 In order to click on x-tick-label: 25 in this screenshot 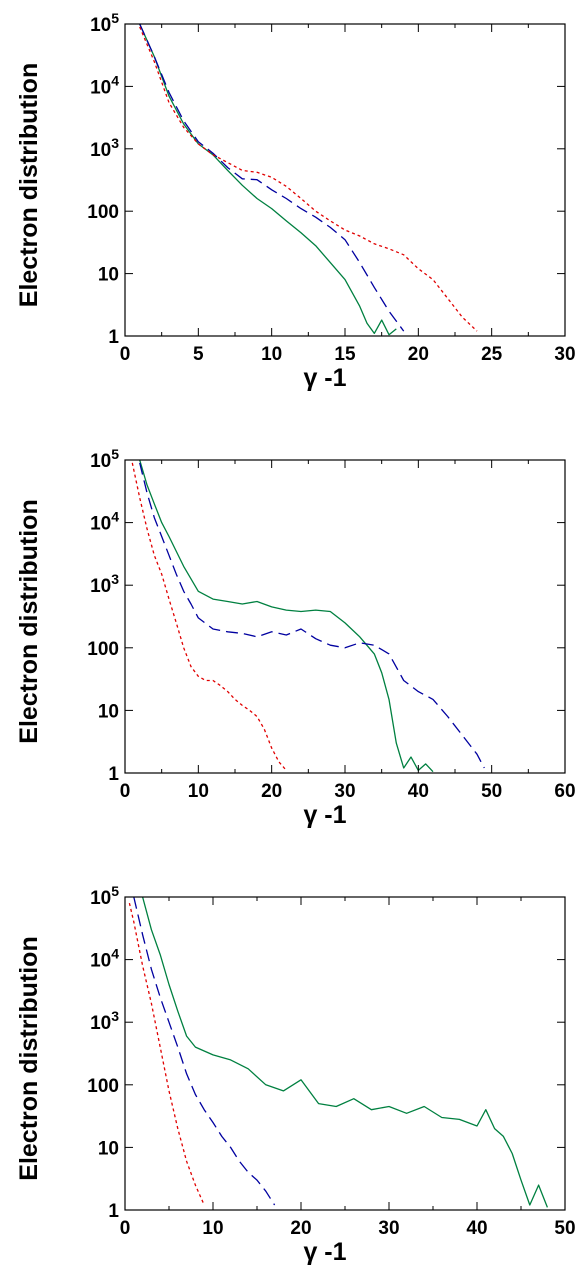, I will do `click(492, 354)`.